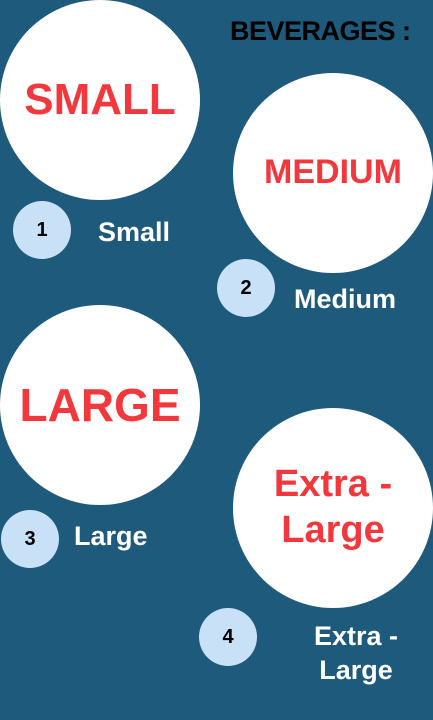 The image size is (433, 720). I want to click on size-option-small: SMALL, so click(100, 100).